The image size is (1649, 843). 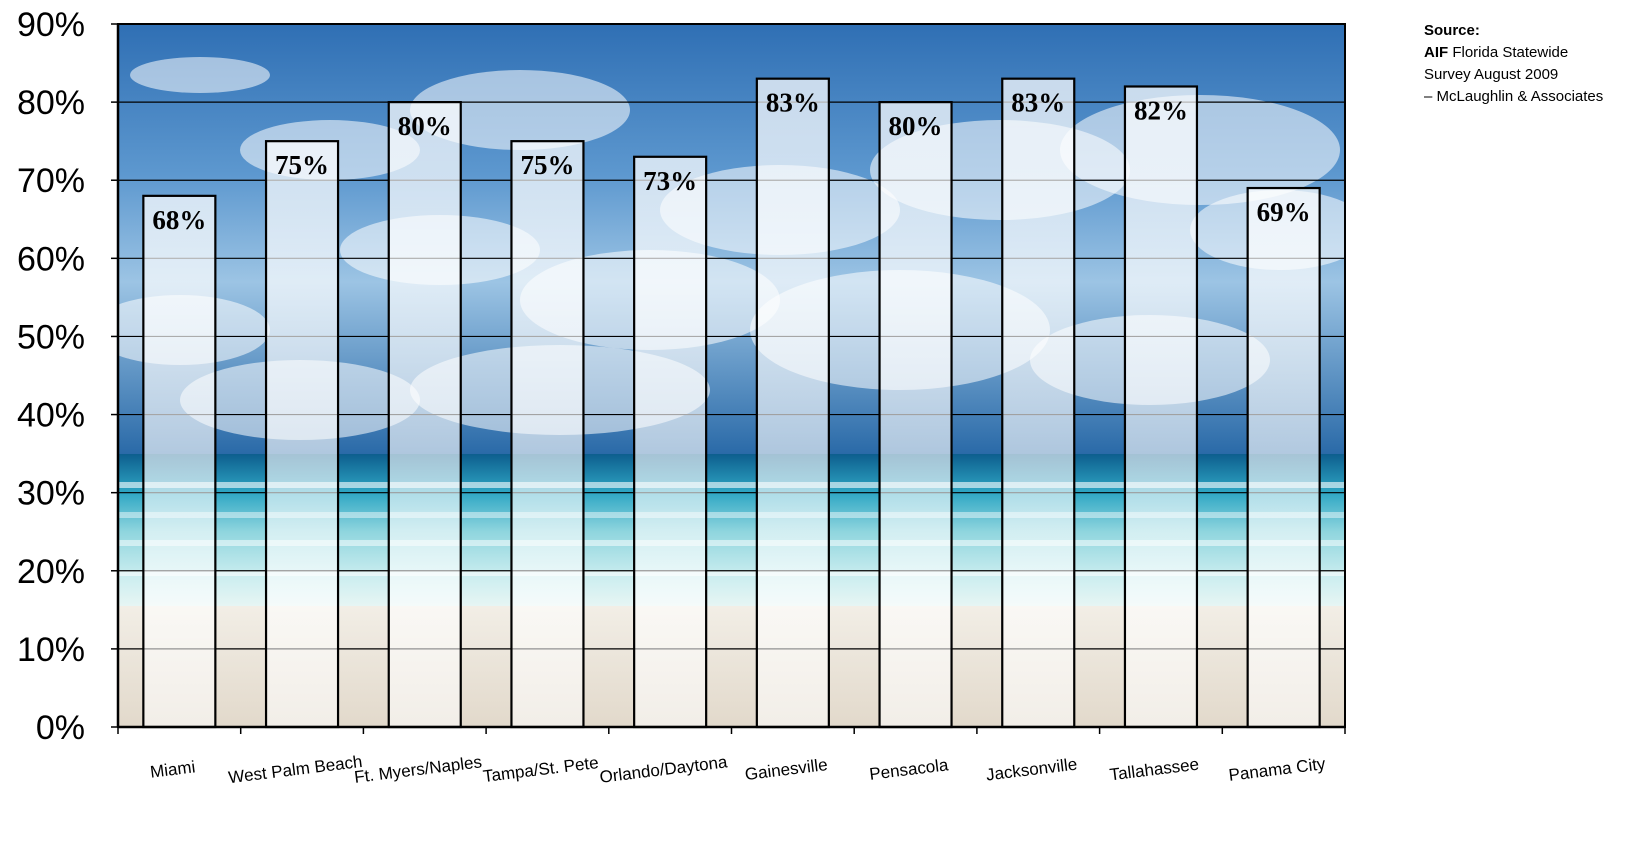 I want to click on source-line-3: – McLaughlin & Associates, so click(x=1514, y=96).